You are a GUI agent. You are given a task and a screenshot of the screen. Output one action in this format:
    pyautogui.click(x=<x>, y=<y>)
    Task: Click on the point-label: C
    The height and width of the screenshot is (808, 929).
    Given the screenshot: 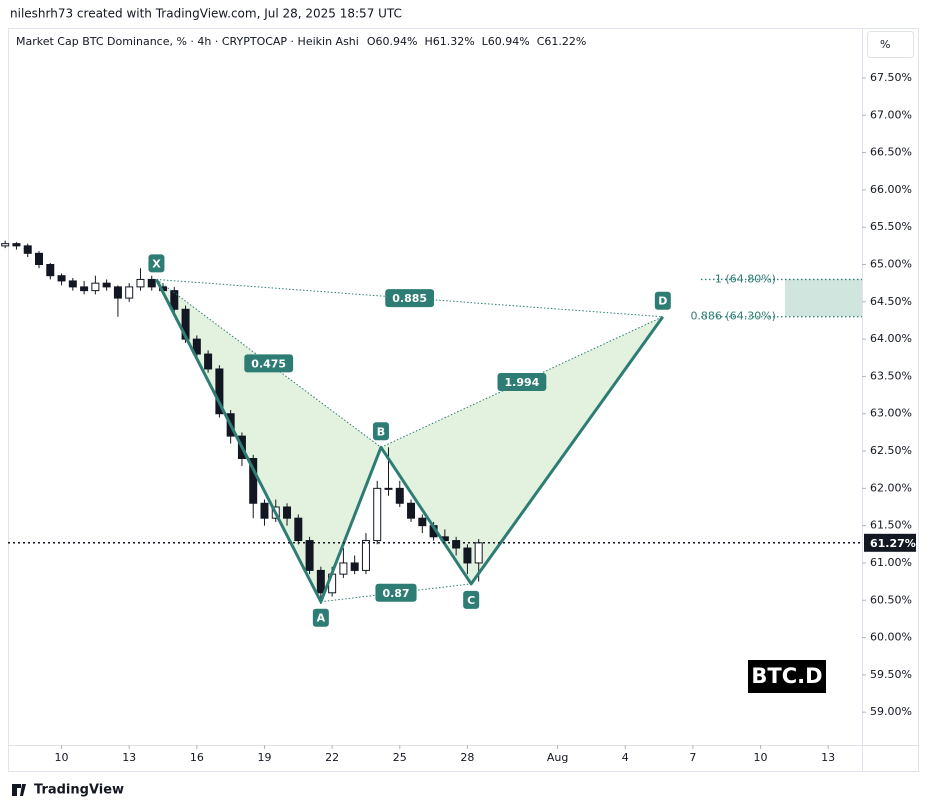 What is the action you would take?
    pyautogui.click(x=471, y=600)
    